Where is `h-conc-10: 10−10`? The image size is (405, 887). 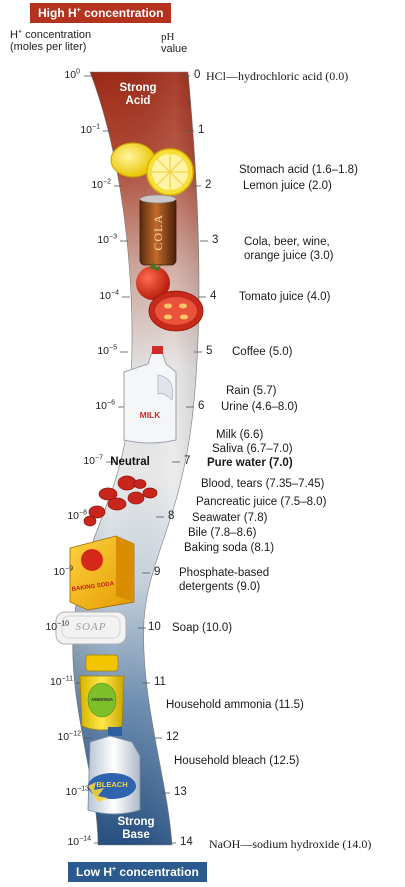
h-conc-10: 10−10 is located at coordinates (57, 627).